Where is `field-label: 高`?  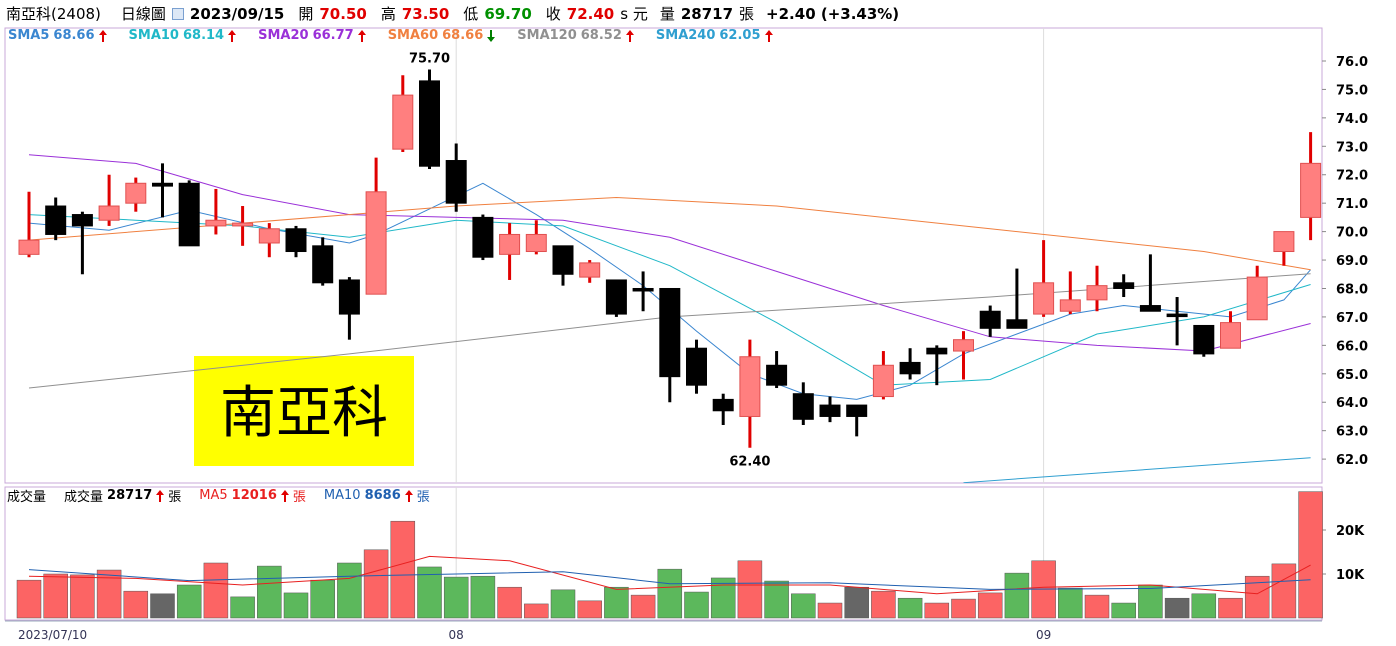
field-label: 高 is located at coordinates (388, 14).